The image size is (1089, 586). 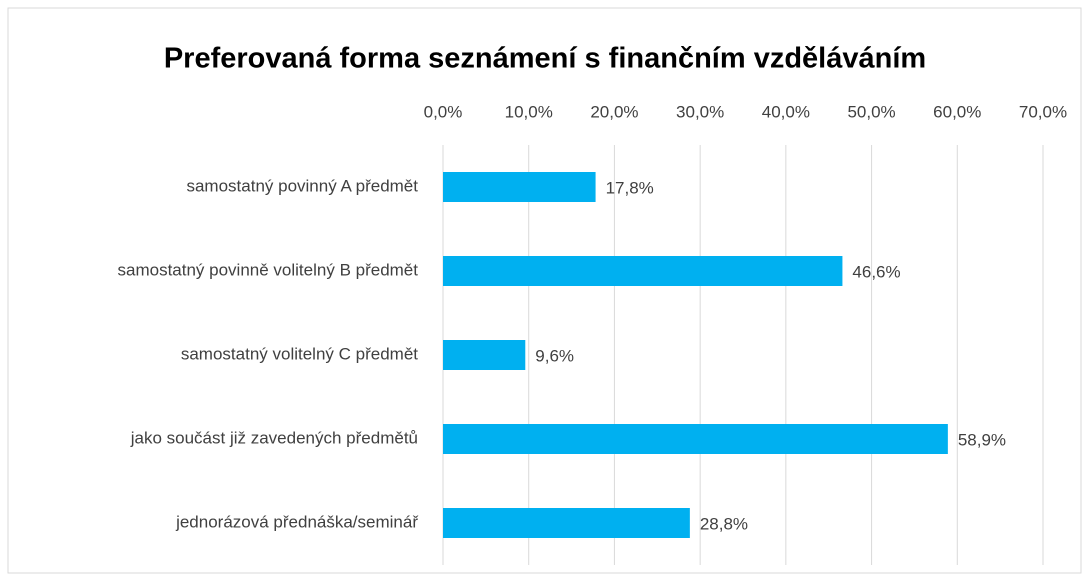 What do you see at coordinates (529, 111) in the screenshot?
I see `x-tick-label: 10,0%` at bounding box center [529, 111].